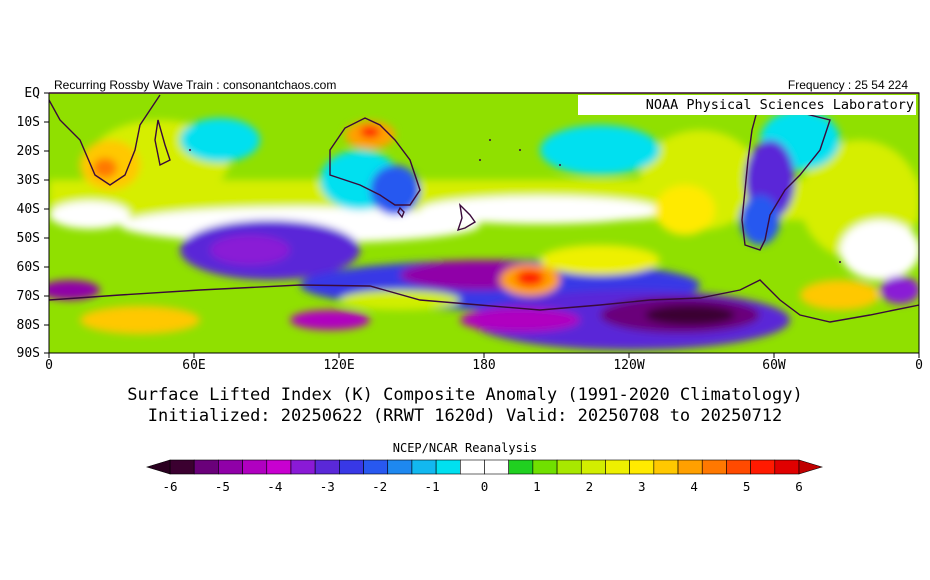 This screenshot has width=930, height=580. Describe the element at coordinates (28, 267) in the screenshot. I see `lat-label-60s: 60S` at that location.